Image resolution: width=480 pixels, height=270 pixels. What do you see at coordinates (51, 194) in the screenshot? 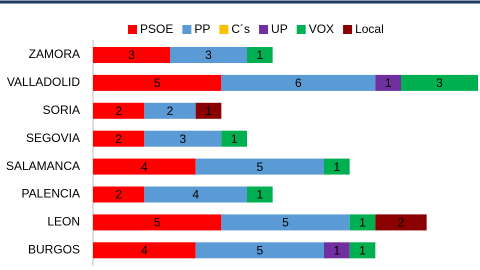
I see `y-tick-label: PALENCIA` at bounding box center [51, 194].